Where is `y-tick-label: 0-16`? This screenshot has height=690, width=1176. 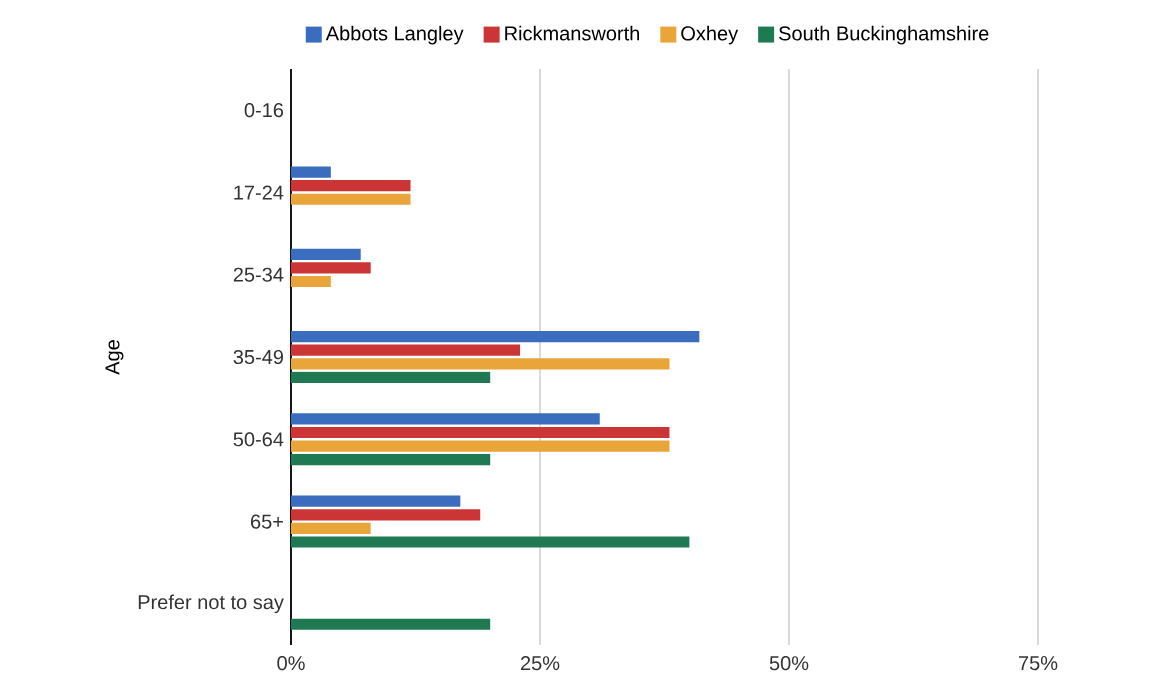 y-tick-label: 0-16 is located at coordinates (264, 110).